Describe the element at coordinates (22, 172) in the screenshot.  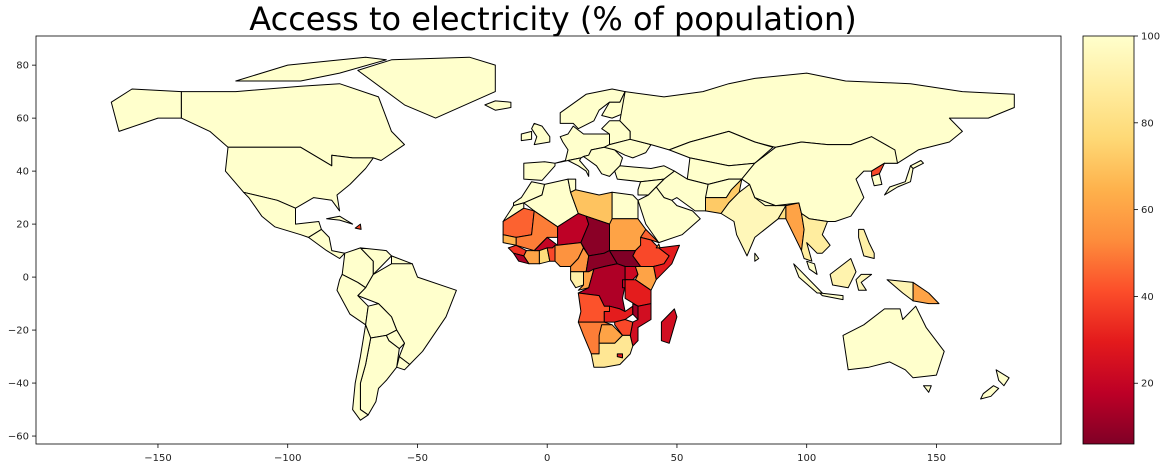
I see `y-tick-label: 40` at that location.